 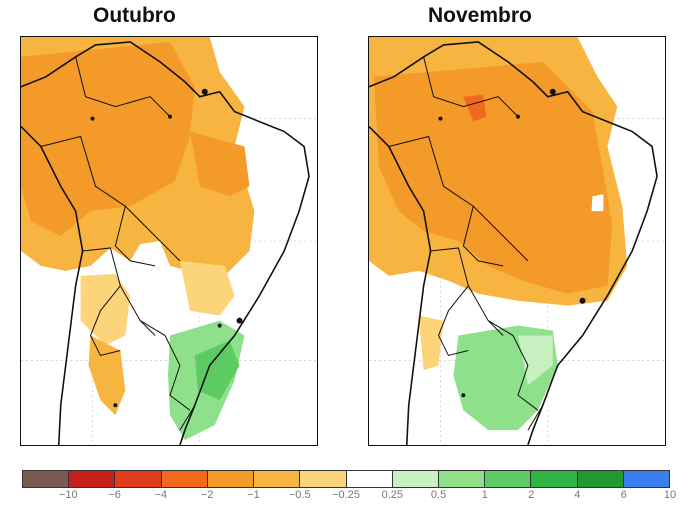 What do you see at coordinates (484, 495) in the screenshot?
I see `legend-label: 1` at bounding box center [484, 495].